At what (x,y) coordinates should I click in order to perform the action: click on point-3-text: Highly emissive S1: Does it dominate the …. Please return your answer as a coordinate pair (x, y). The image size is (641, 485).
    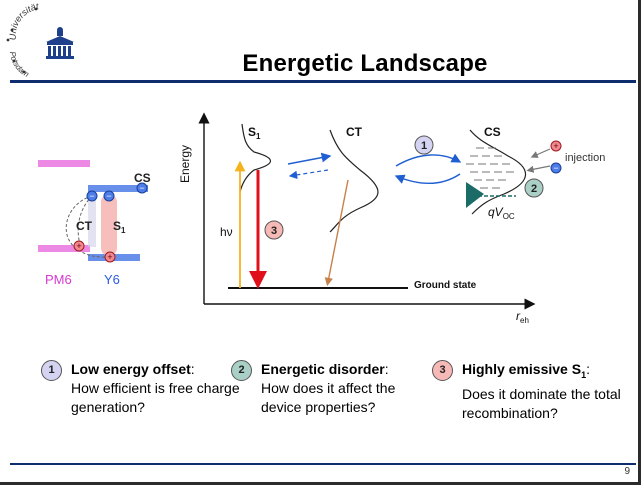
    Looking at the image, I should click on (541, 391).